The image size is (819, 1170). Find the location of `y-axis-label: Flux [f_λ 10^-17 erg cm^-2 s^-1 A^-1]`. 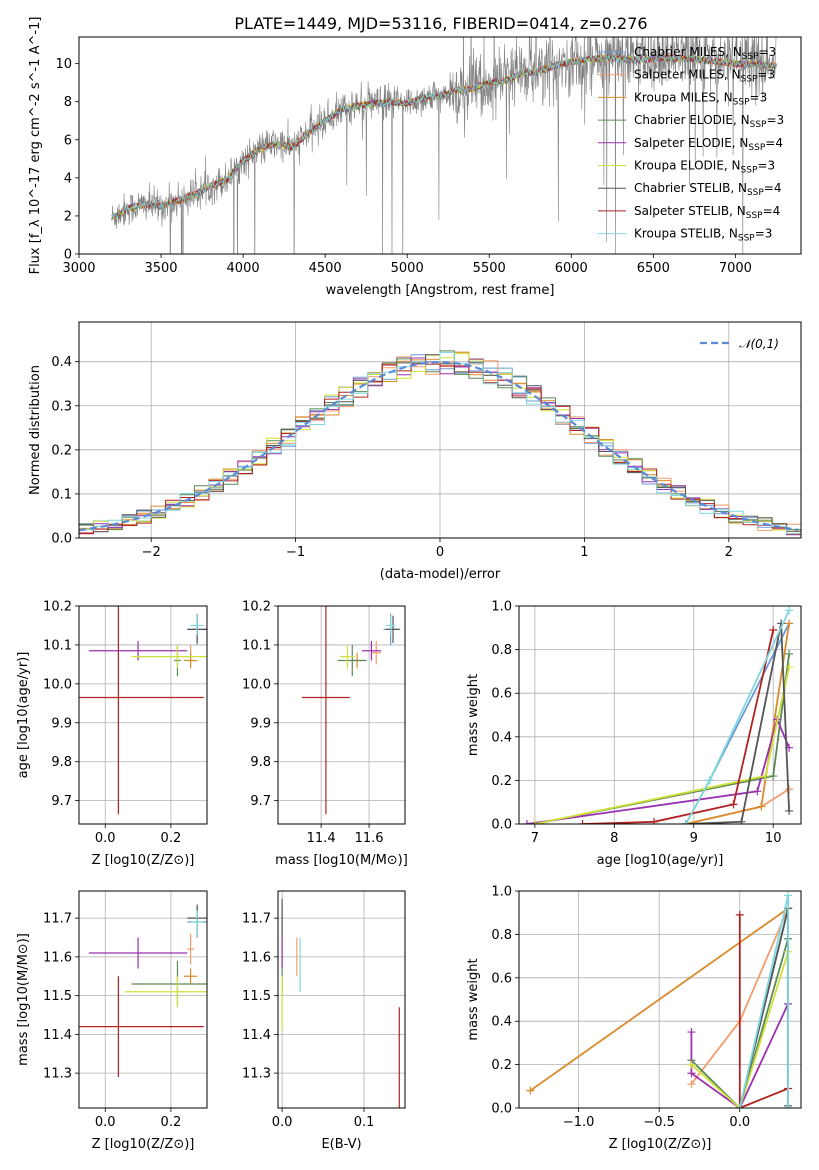

y-axis-label: Flux [f_λ 10^-17 erg cm^-2 s^-1 A^-1] is located at coordinates (35, 146).